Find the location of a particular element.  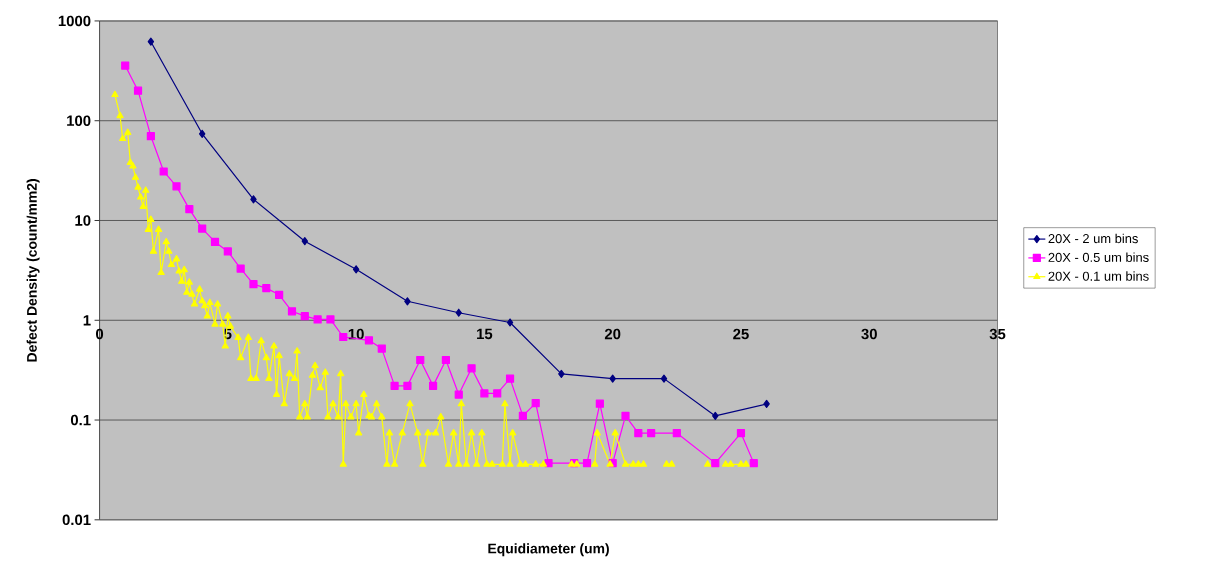

y-tick-label: 0.01 is located at coordinates (76, 520).